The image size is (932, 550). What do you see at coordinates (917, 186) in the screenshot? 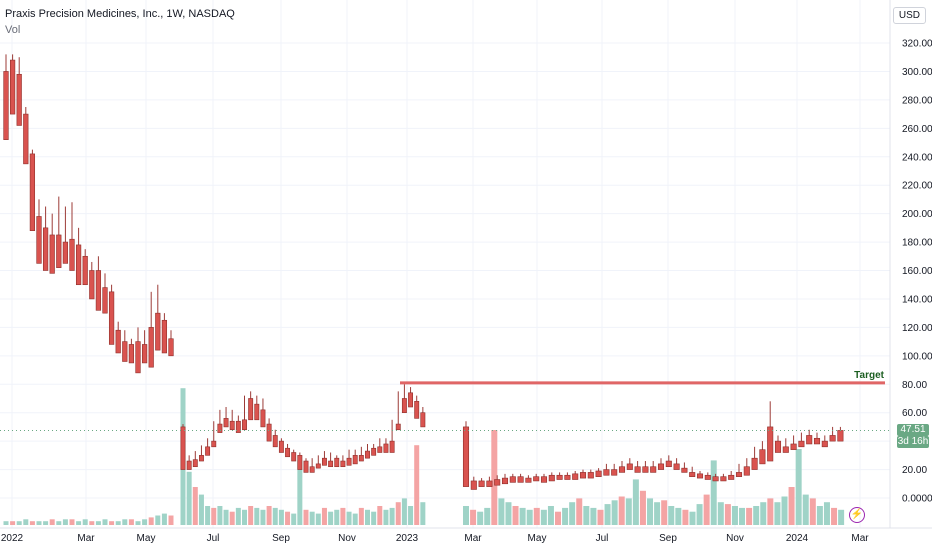
I see `y-tick-label: 220.00` at bounding box center [917, 186].